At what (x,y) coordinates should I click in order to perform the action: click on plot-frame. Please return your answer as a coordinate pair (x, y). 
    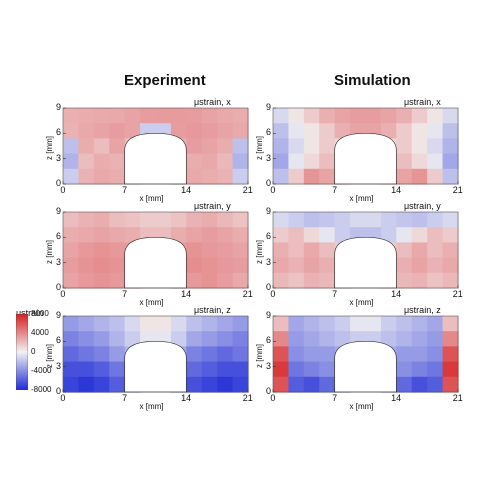
    Looking at the image, I should click on (365, 354).